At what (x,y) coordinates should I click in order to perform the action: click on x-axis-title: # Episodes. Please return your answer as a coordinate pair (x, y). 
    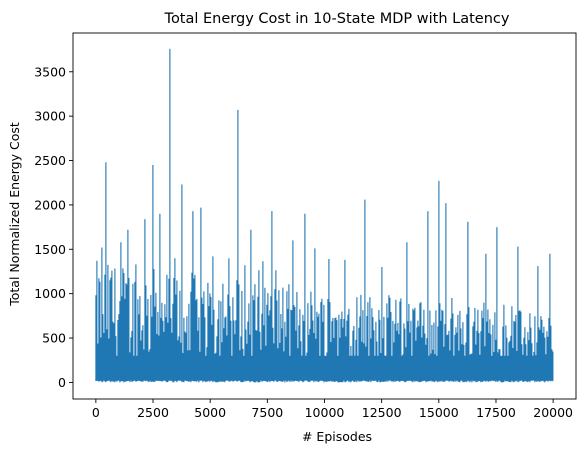
    Looking at the image, I should click on (337, 436).